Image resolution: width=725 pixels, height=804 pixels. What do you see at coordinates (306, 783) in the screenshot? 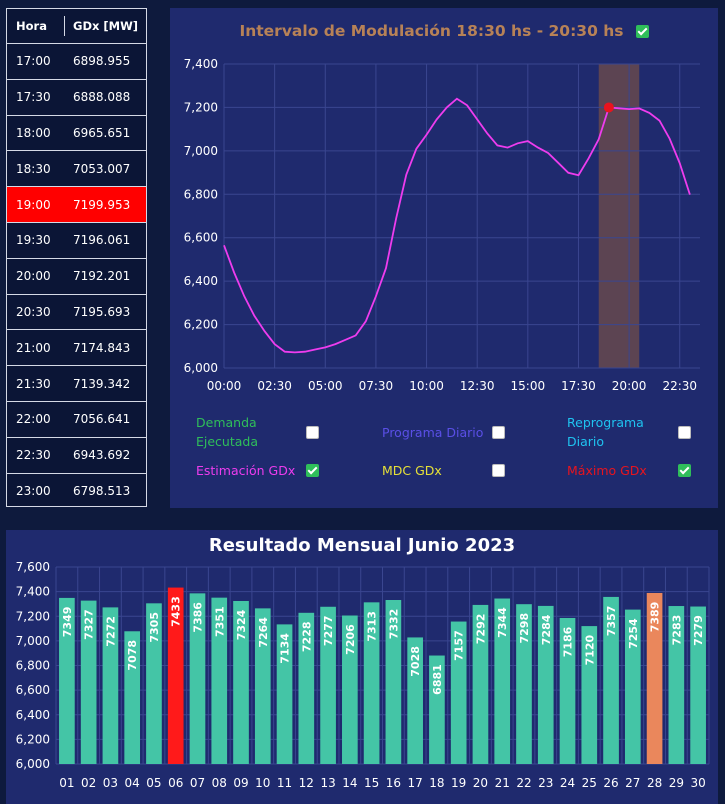
I see `x-tick-label: 12` at bounding box center [306, 783].